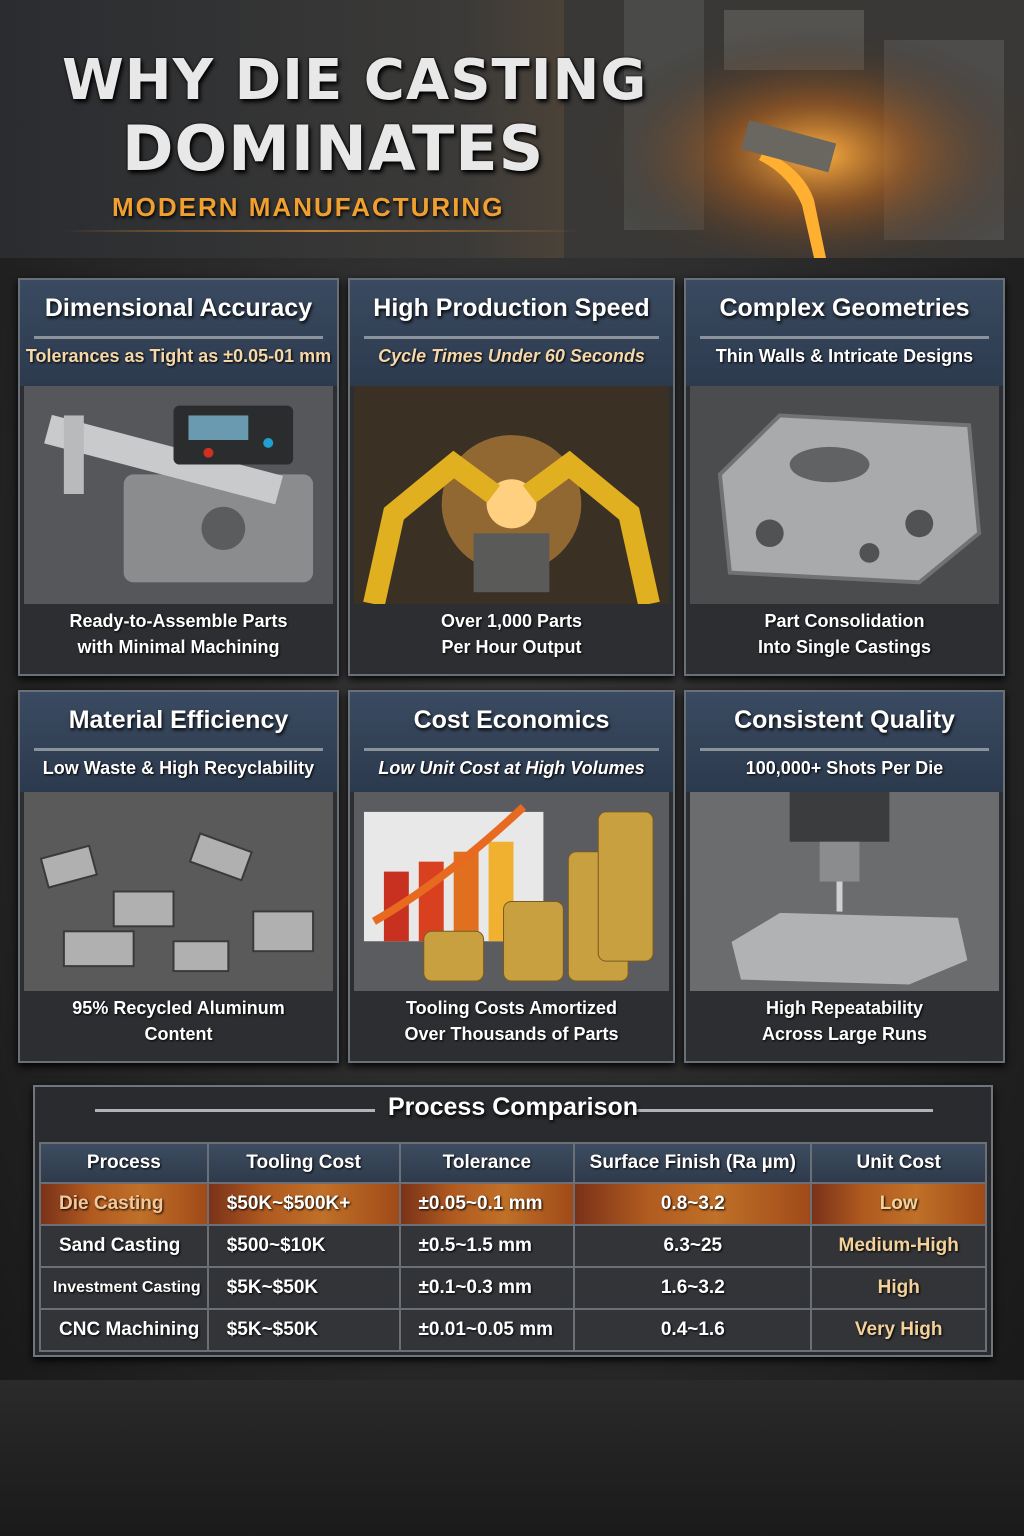 The height and width of the screenshot is (1536, 1024). I want to click on subtitle-underline, so click(320, 231).